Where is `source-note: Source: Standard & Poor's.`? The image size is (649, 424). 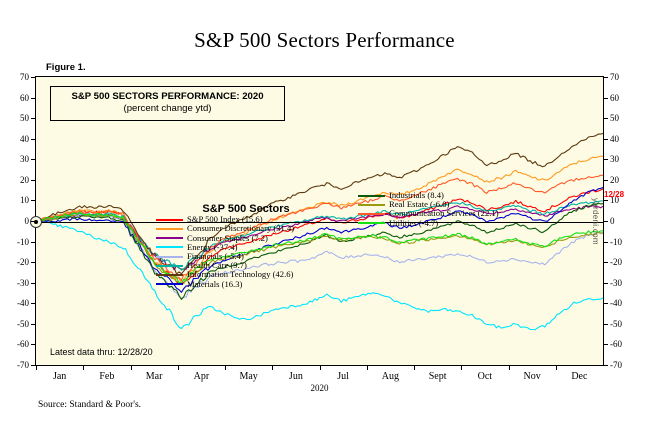
source-note: Source: Standard & Poor's. is located at coordinates (90, 405).